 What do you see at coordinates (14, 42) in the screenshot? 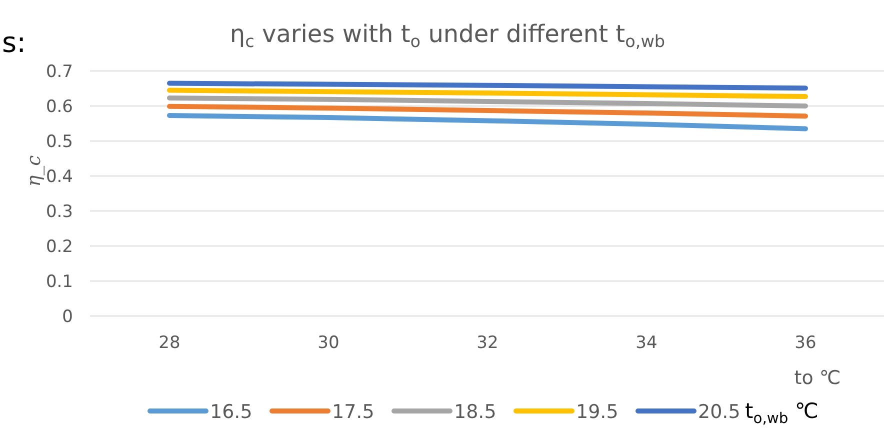
I see `text: s:` at bounding box center [14, 42].